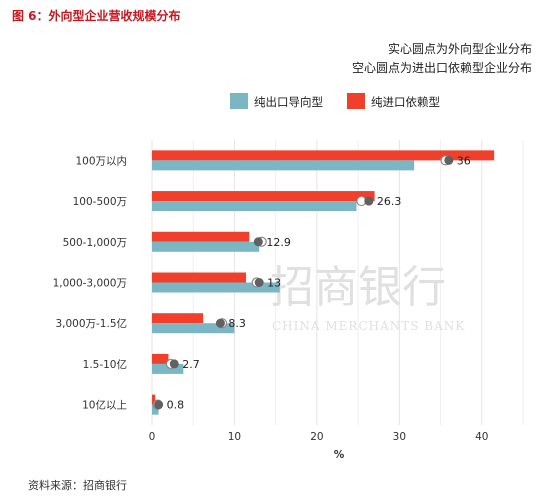 The height and width of the screenshot is (498, 550). What do you see at coordinates (104, 405) in the screenshot?
I see `y-tick-label: 10亿以上` at bounding box center [104, 405].